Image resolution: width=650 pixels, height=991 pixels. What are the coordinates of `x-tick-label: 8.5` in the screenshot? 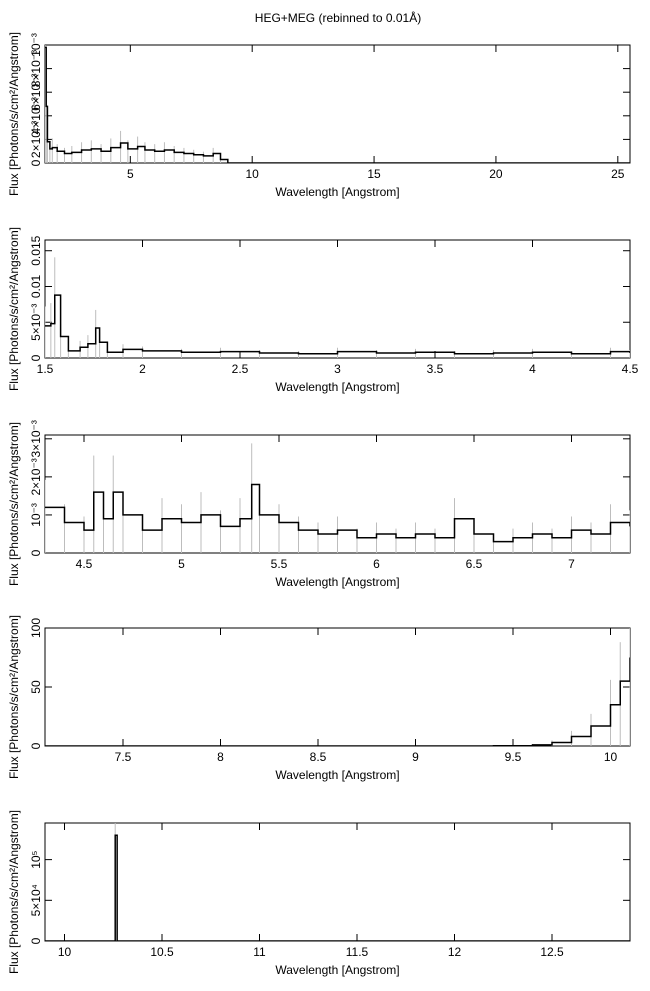 It's located at (318, 757).